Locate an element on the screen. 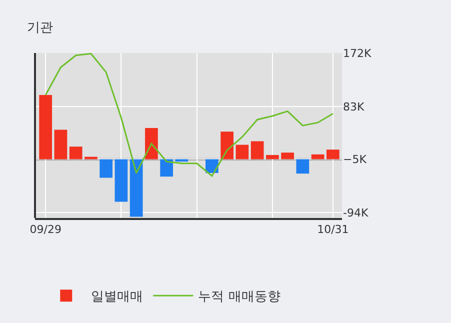 The height and width of the screenshot is (323, 451). y-tick-label: 83K is located at coordinates (354, 107).